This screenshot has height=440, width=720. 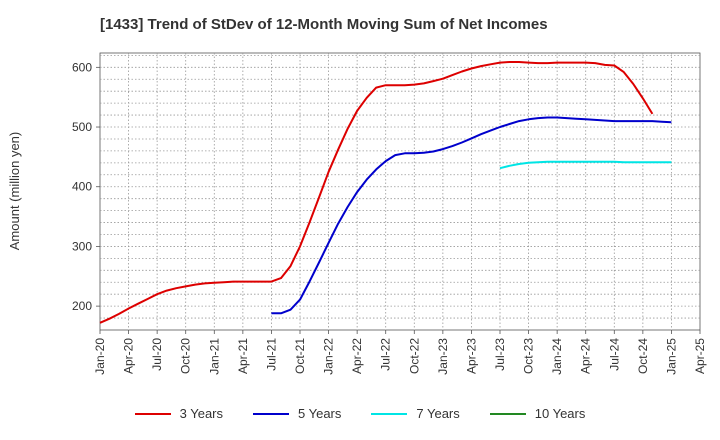 What do you see at coordinates (82, 187) in the screenshot?
I see `y-tick-label: 400` at bounding box center [82, 187].